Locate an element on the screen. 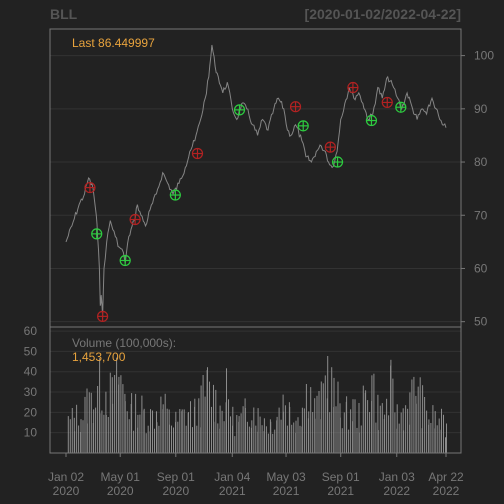 The height and width of the screenshot is (504, 504). volume-bars is located at coordinates (257, 404).